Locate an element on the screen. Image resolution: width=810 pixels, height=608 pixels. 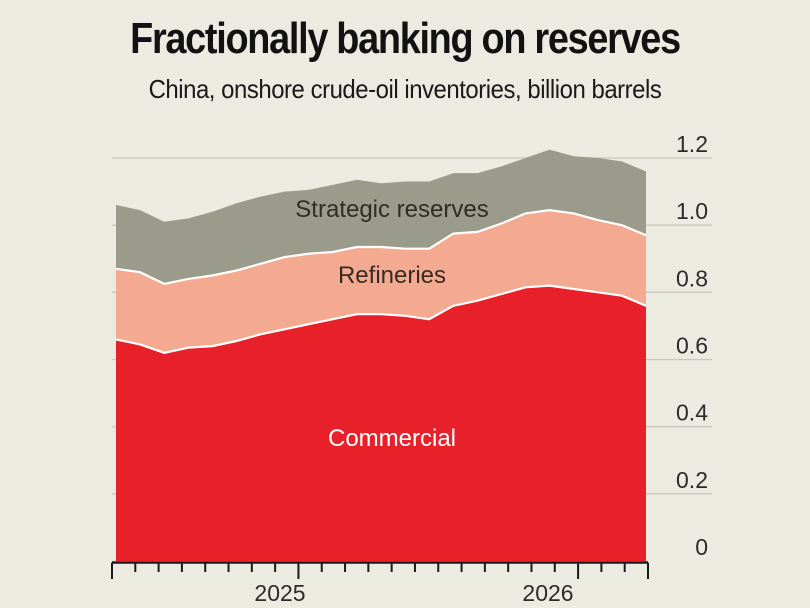
series-label-strategic-reserves: Strategic reserves is located at coordinates (391, 209).